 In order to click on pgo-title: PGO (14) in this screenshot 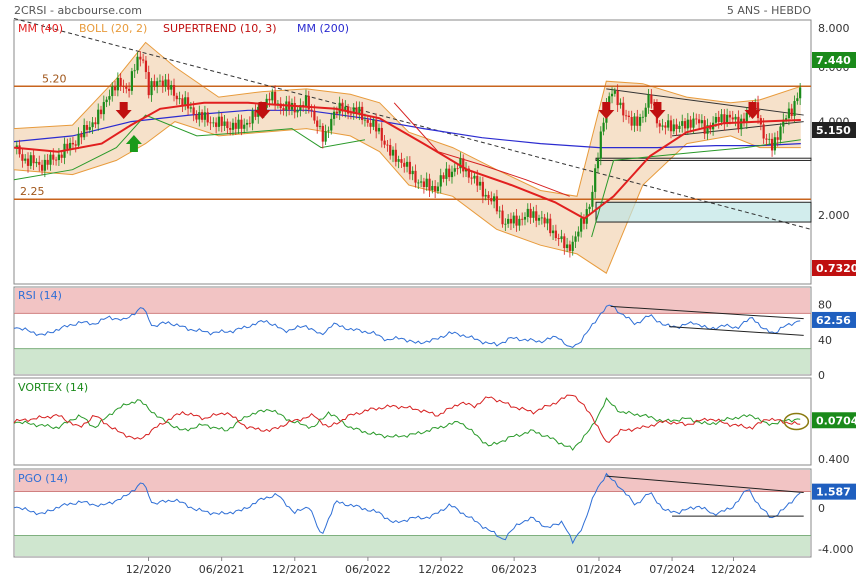, I will do `click(43, 478)`.